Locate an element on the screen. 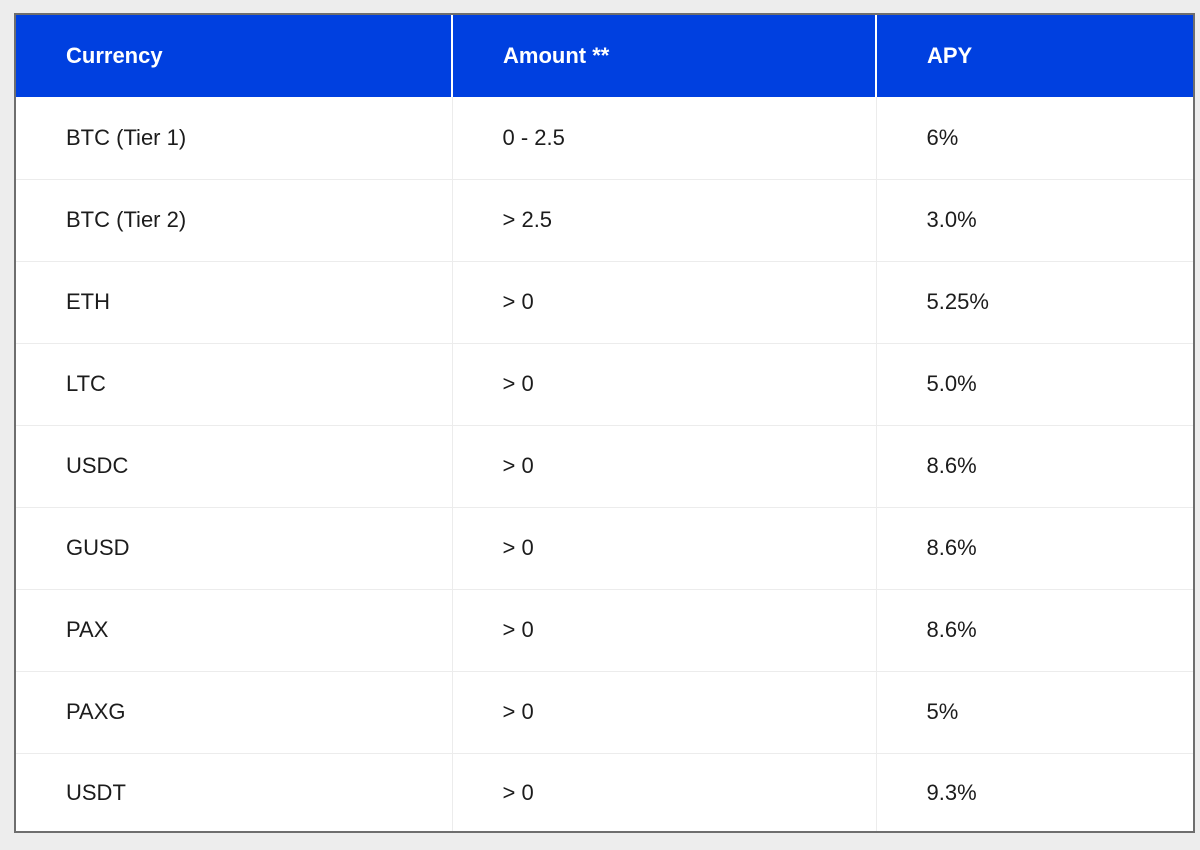 This screenshot has width=1200, height=850. cell-currency: BTC (Tier 1) is located at coordinates (126, 137).